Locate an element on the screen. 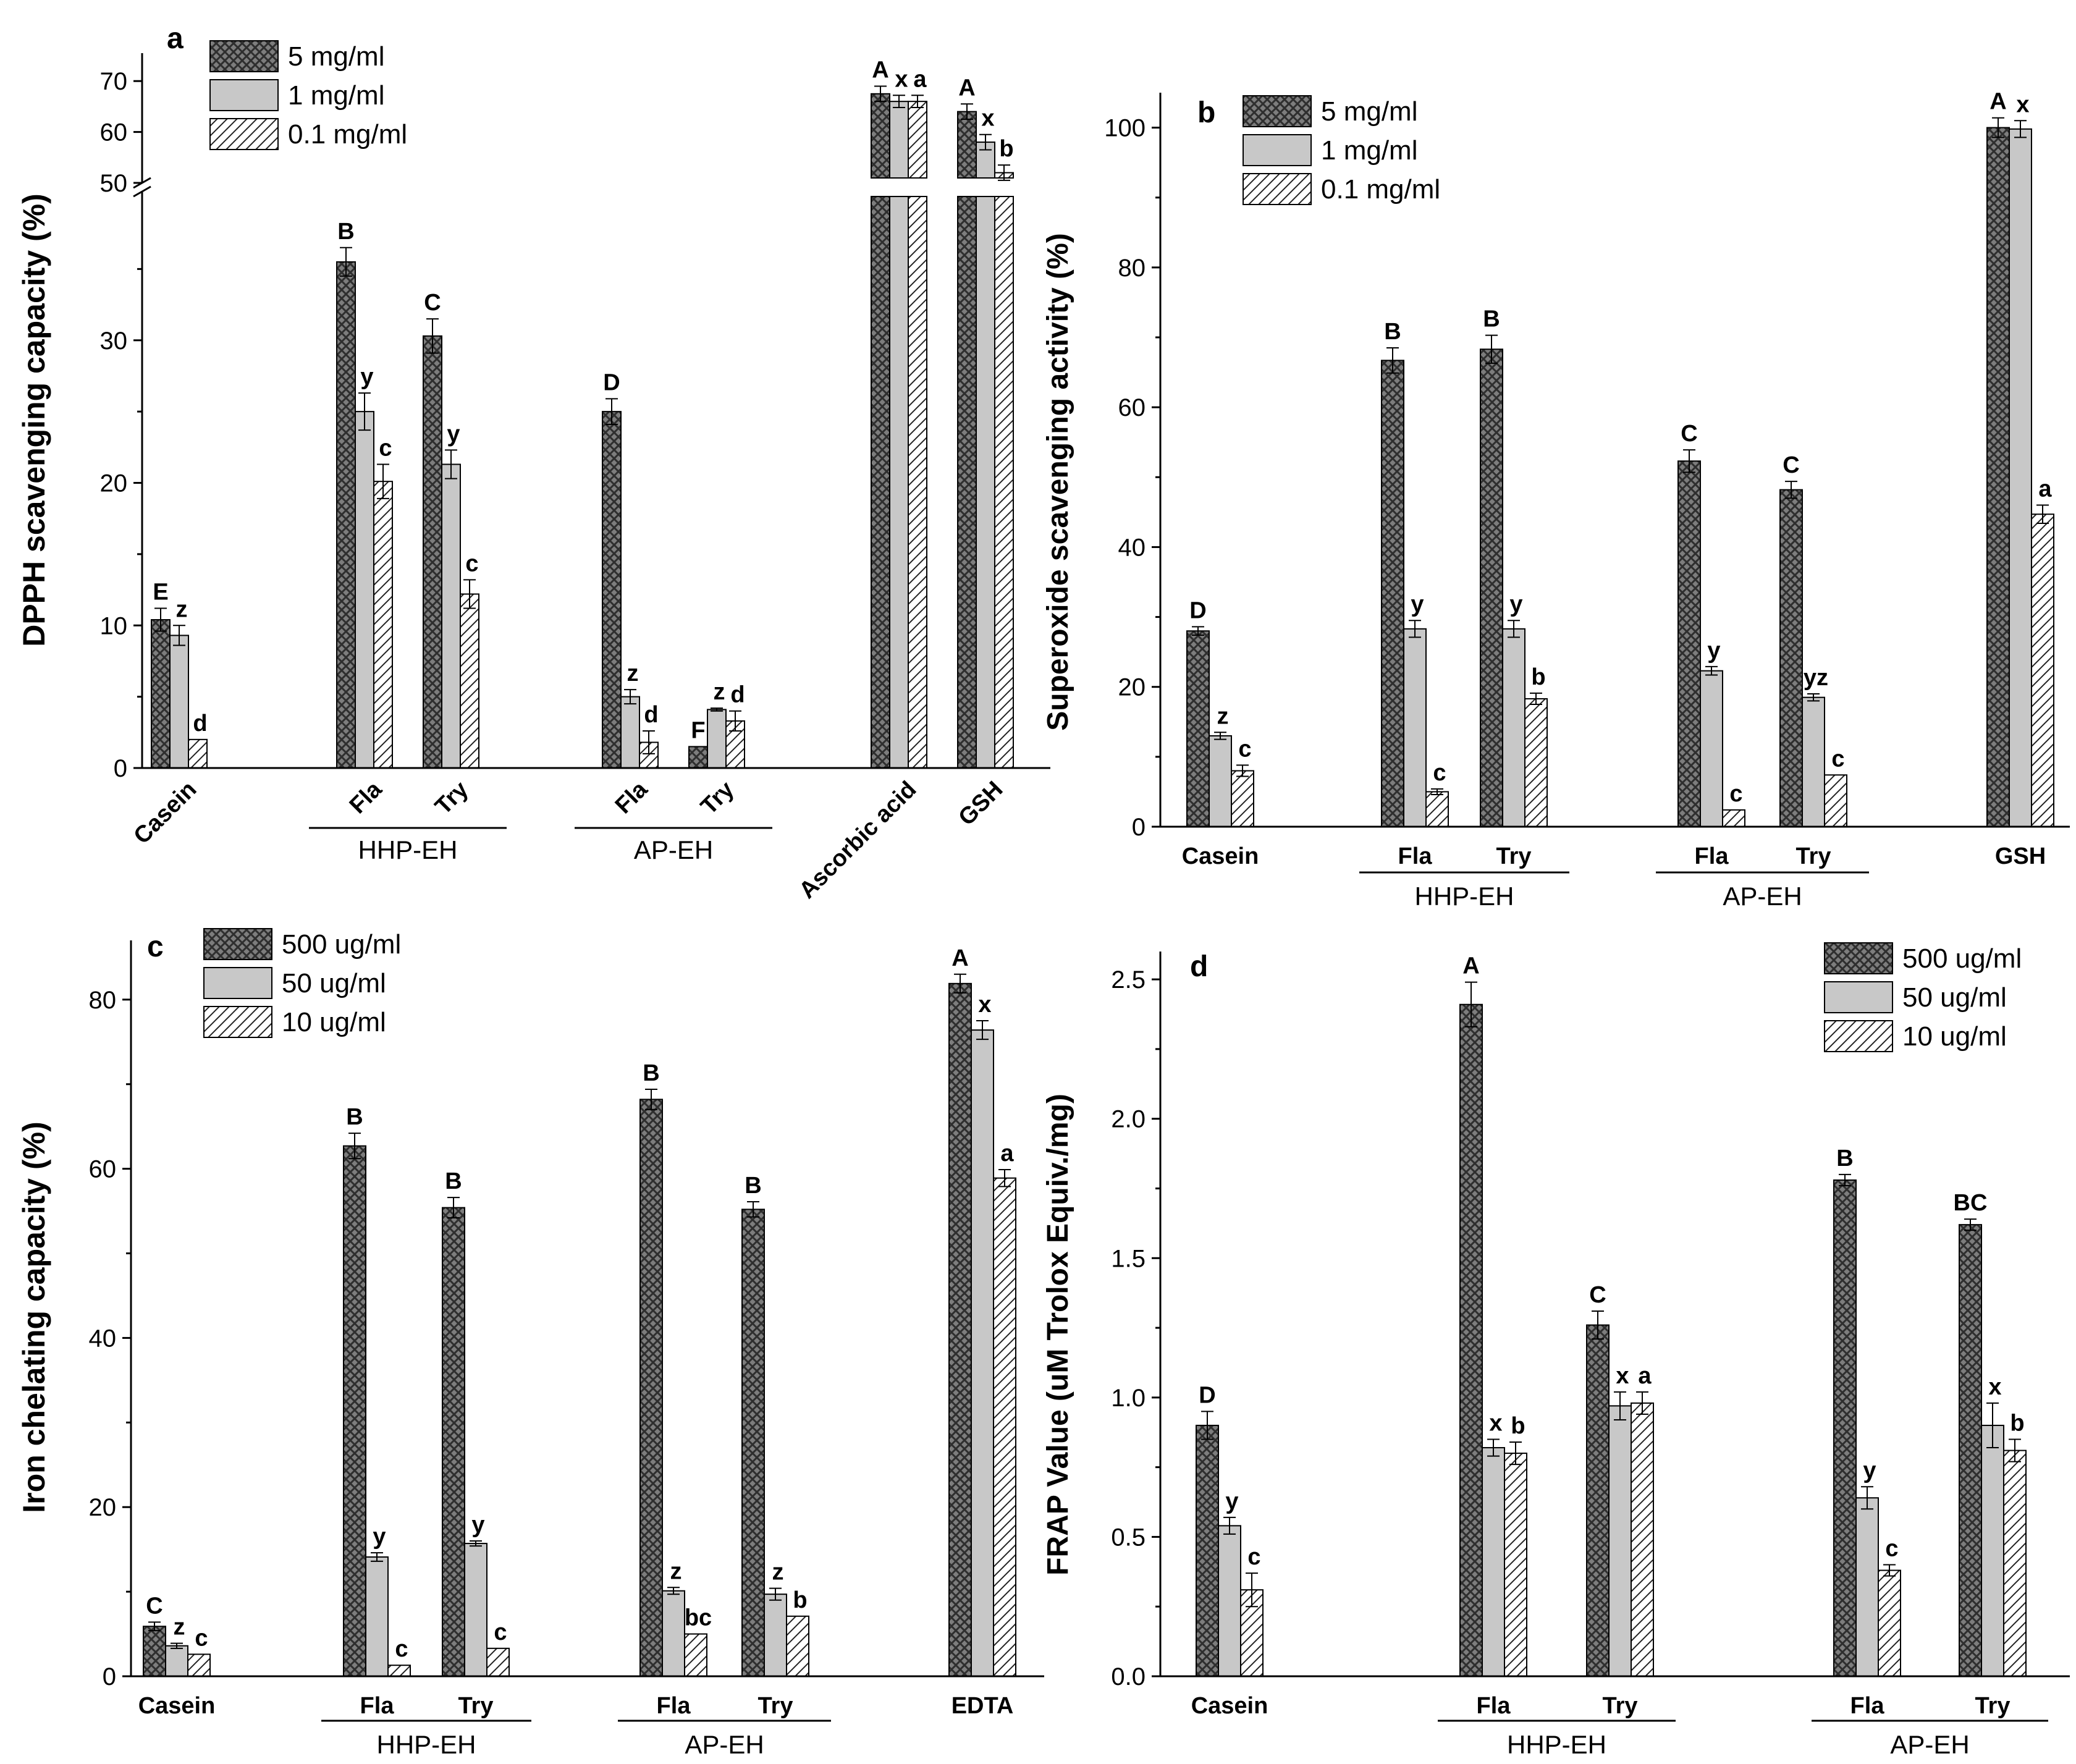 Image resolution: width=2076 pixels, height=1764 pixels. x-tick-label: Casein is located at coordinates (165, 813).